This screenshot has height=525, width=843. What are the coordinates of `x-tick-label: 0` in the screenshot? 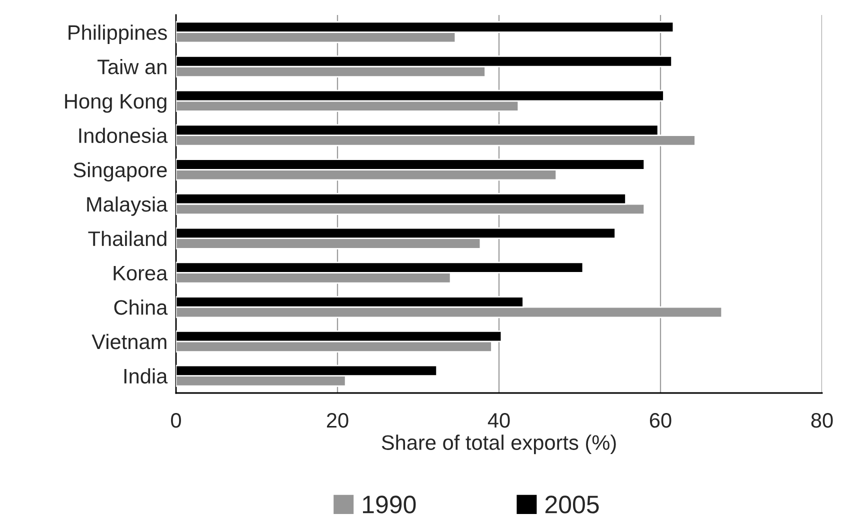 It's located at (176, 420).